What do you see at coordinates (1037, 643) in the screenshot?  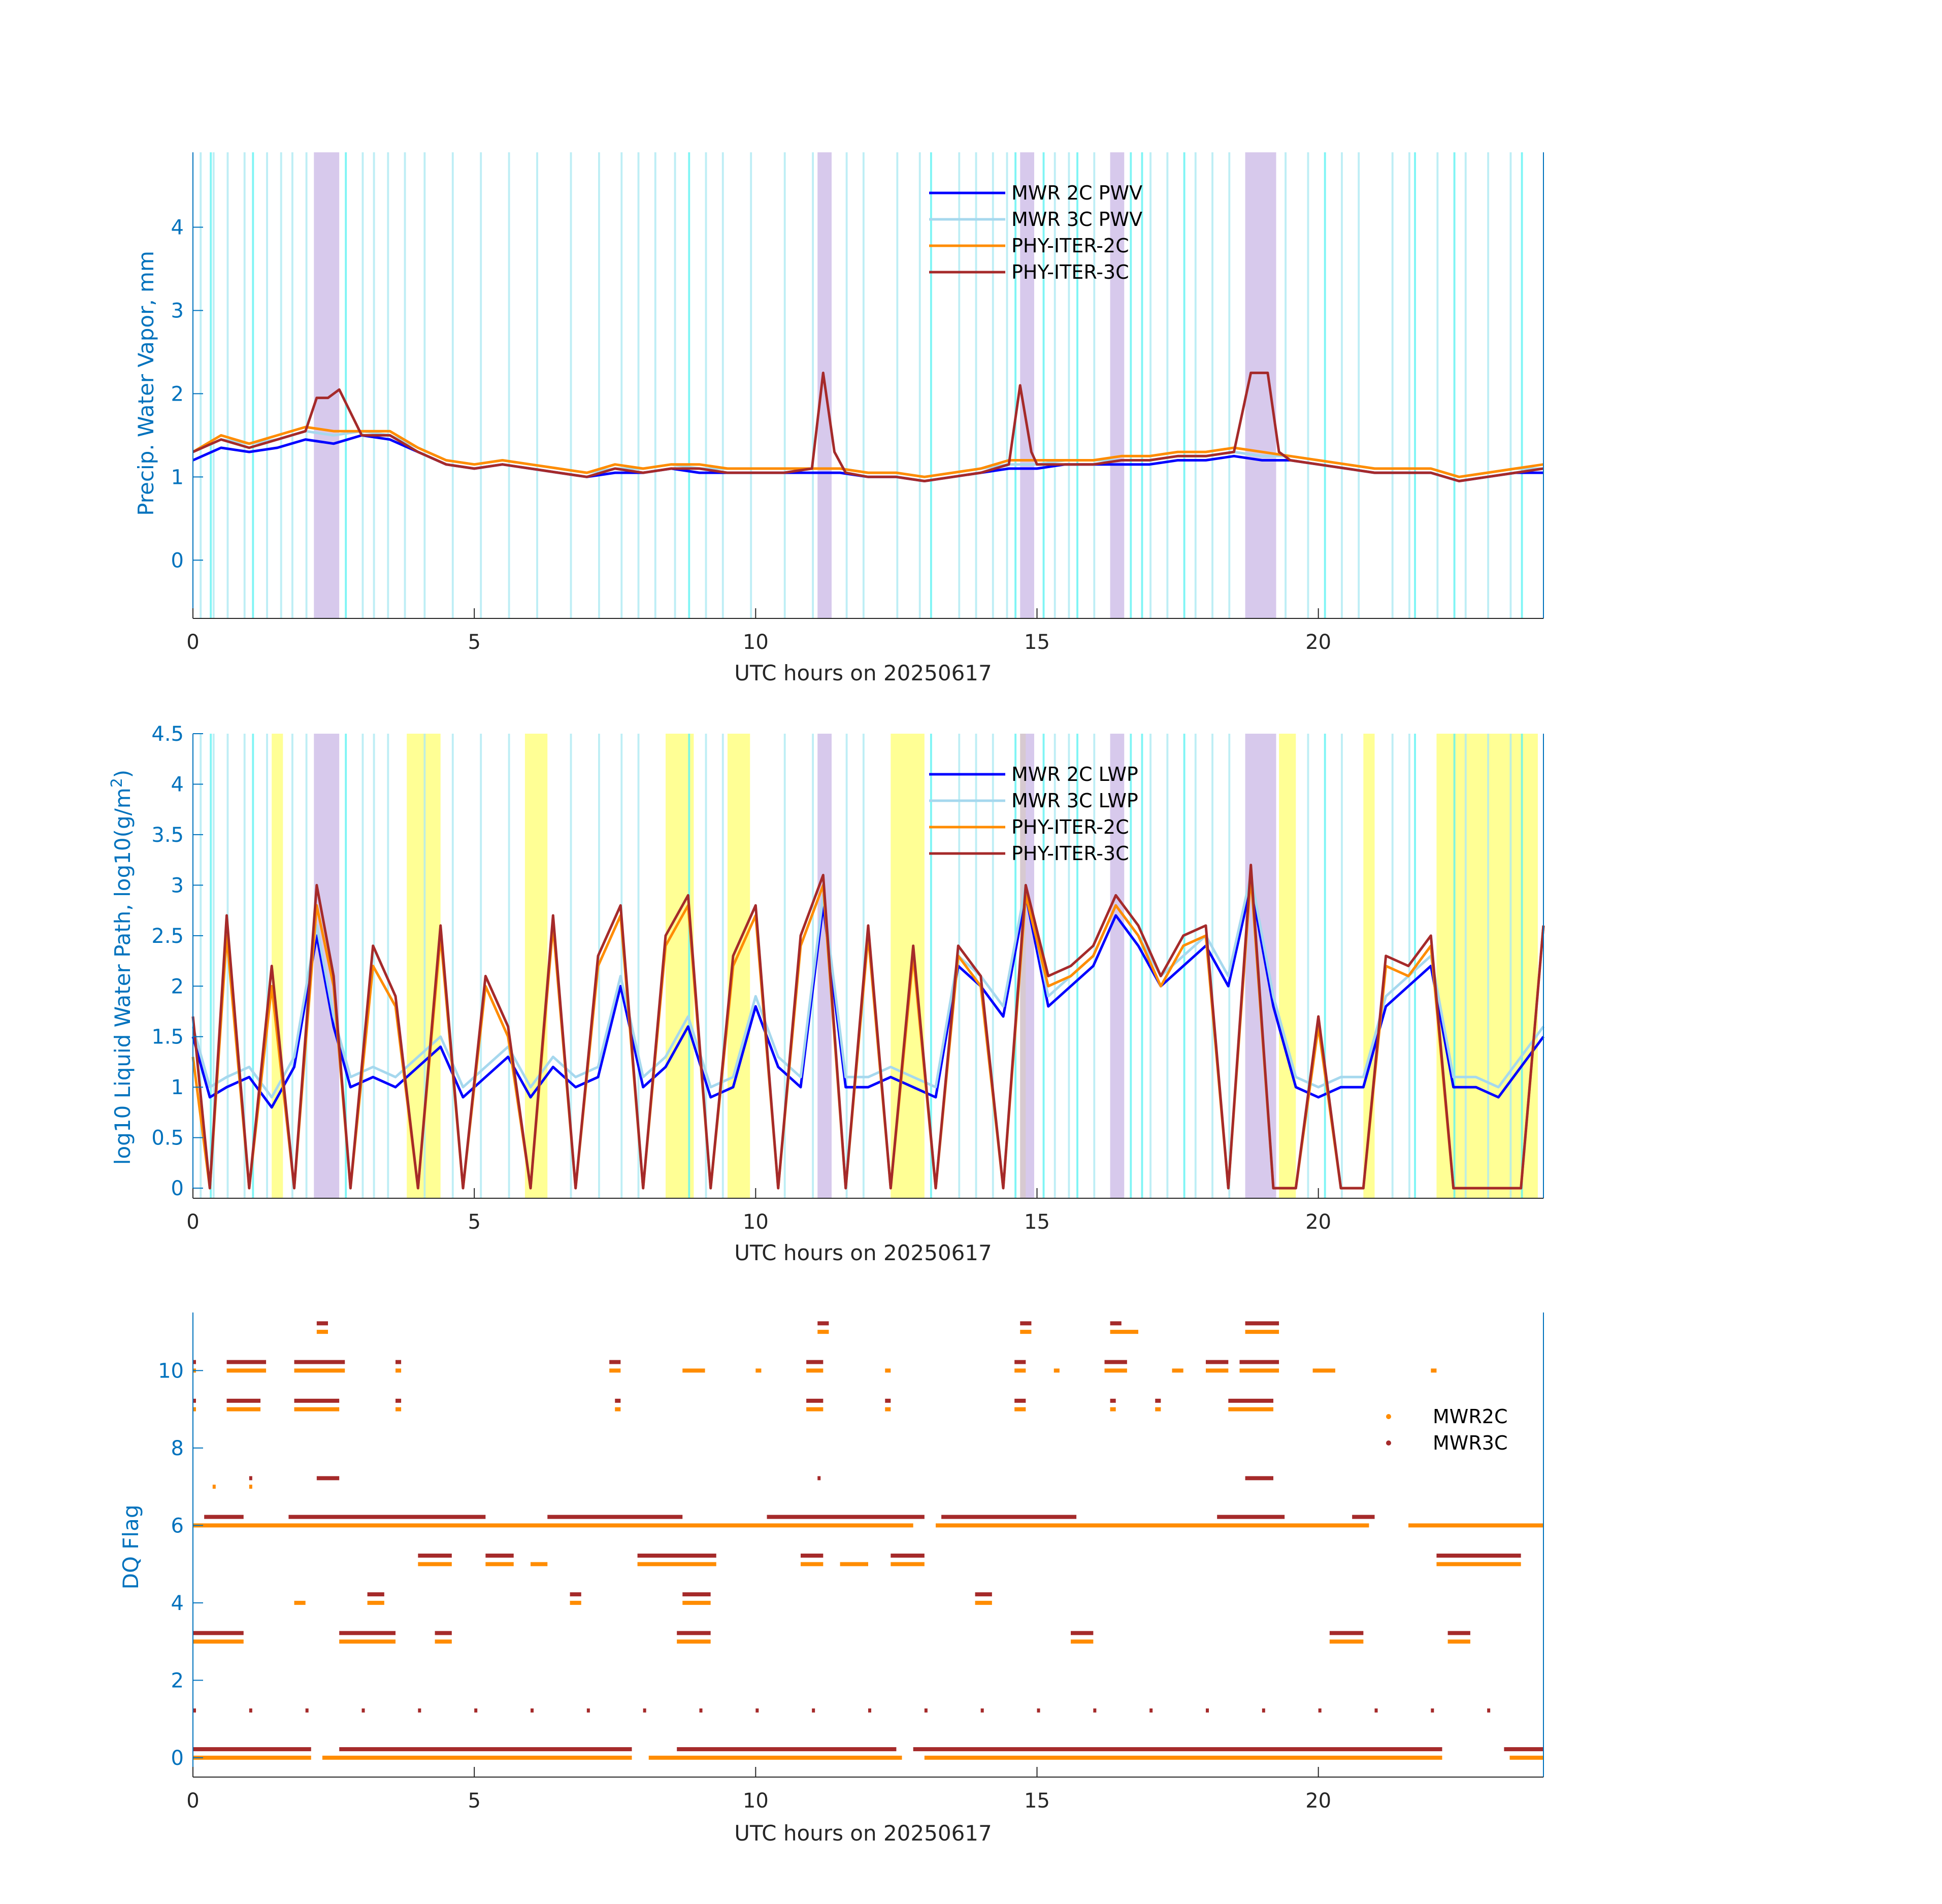 I see `pwv-x-tick-label-3: 15` at bounding box center [1037, 643].